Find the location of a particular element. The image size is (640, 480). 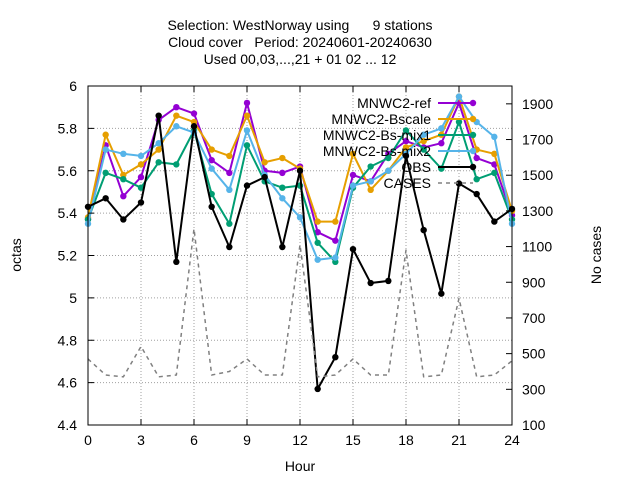

title-line-1: Selection: WestNorway using 9 stations is located at coordinates (299, 25).